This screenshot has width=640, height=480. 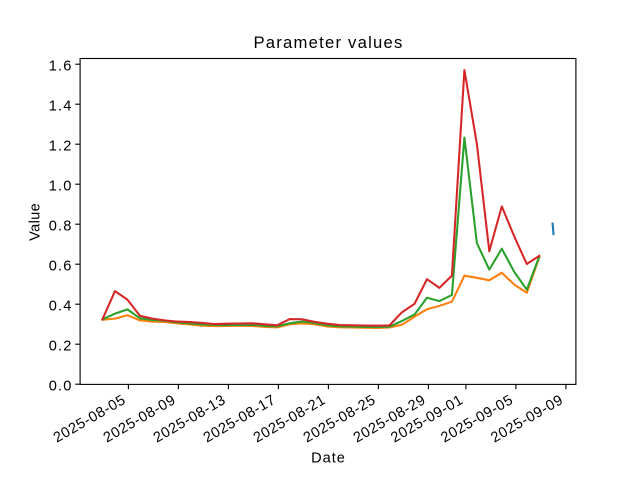 I want to click on svg-text: 1.0, so click(x=61, y=187).